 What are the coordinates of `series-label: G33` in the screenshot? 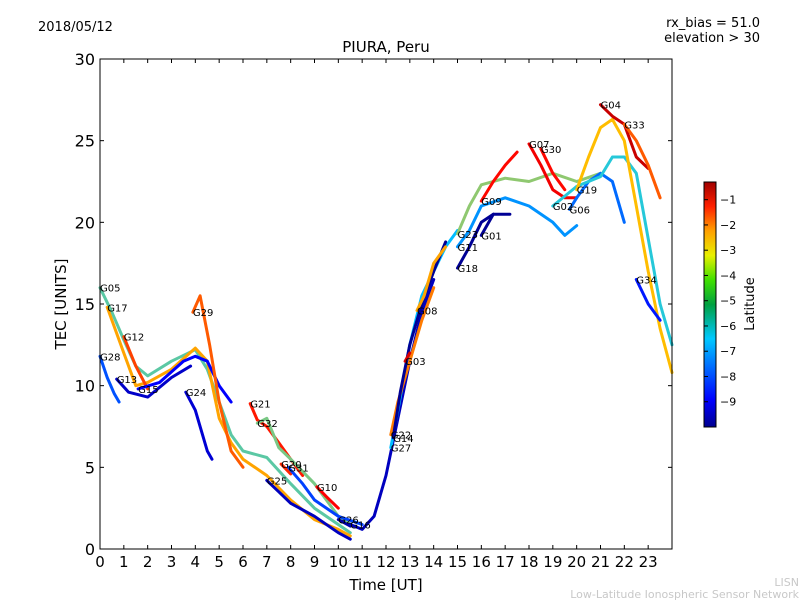 It's located at (634, 125).